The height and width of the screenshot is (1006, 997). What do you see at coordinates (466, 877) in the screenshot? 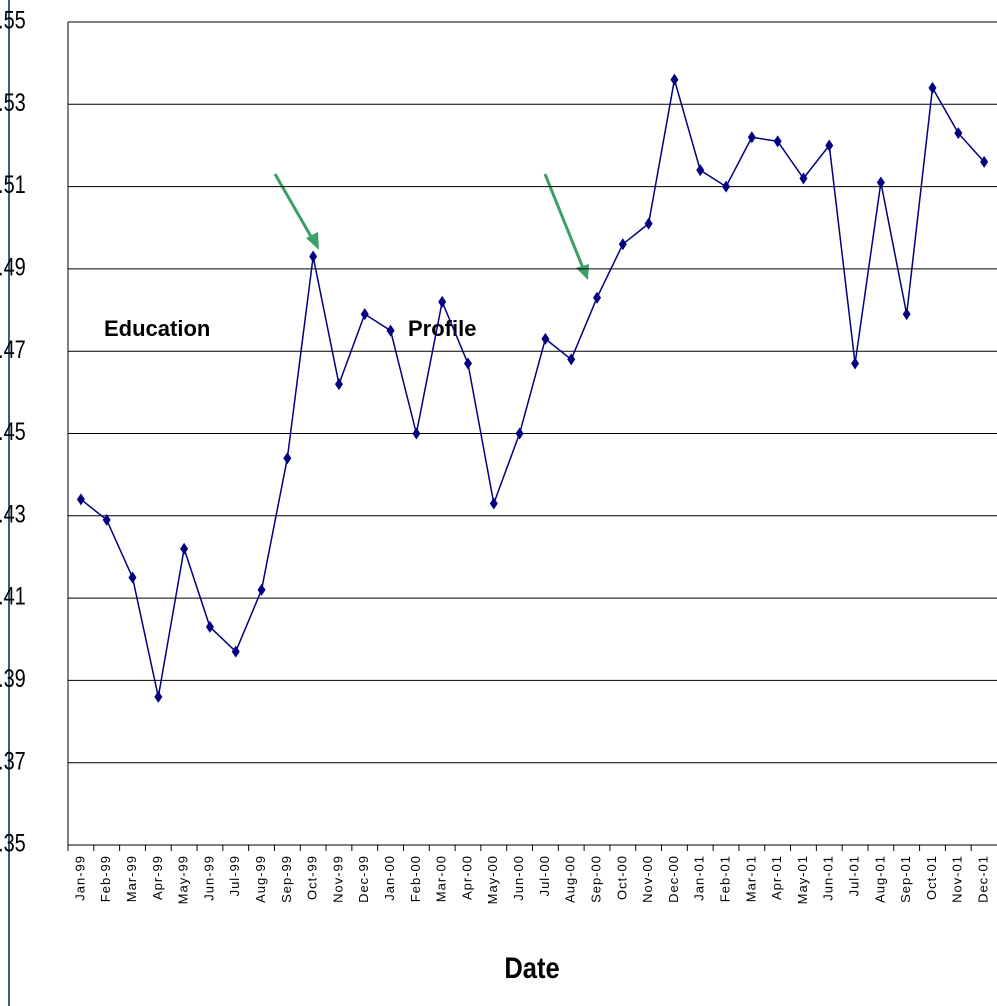
I see `x-tick-label: Apr-00` at bounding box center [466, 877].